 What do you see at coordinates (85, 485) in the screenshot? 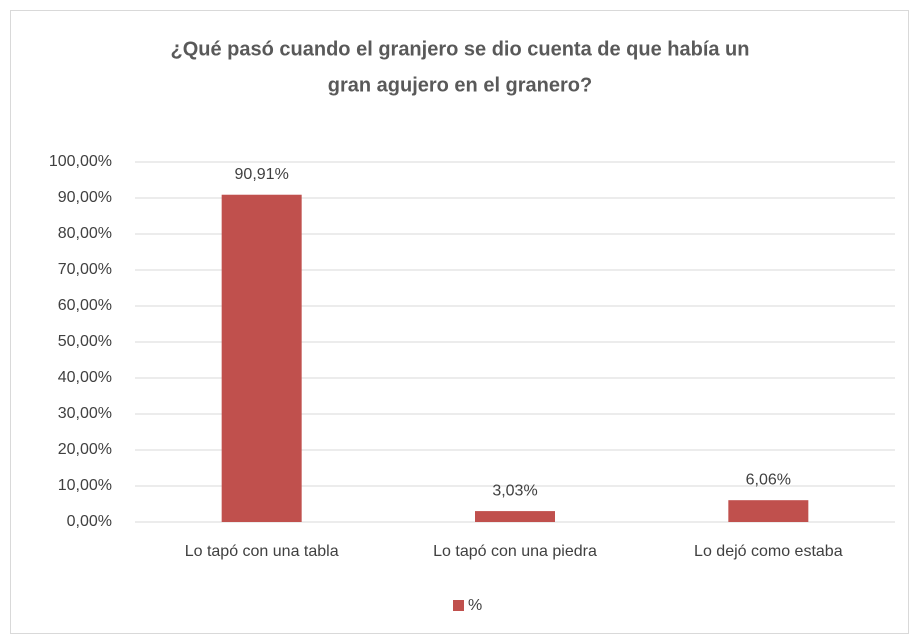
I see `y-tick-label: 10,00%` at bounding box center [85, 485].